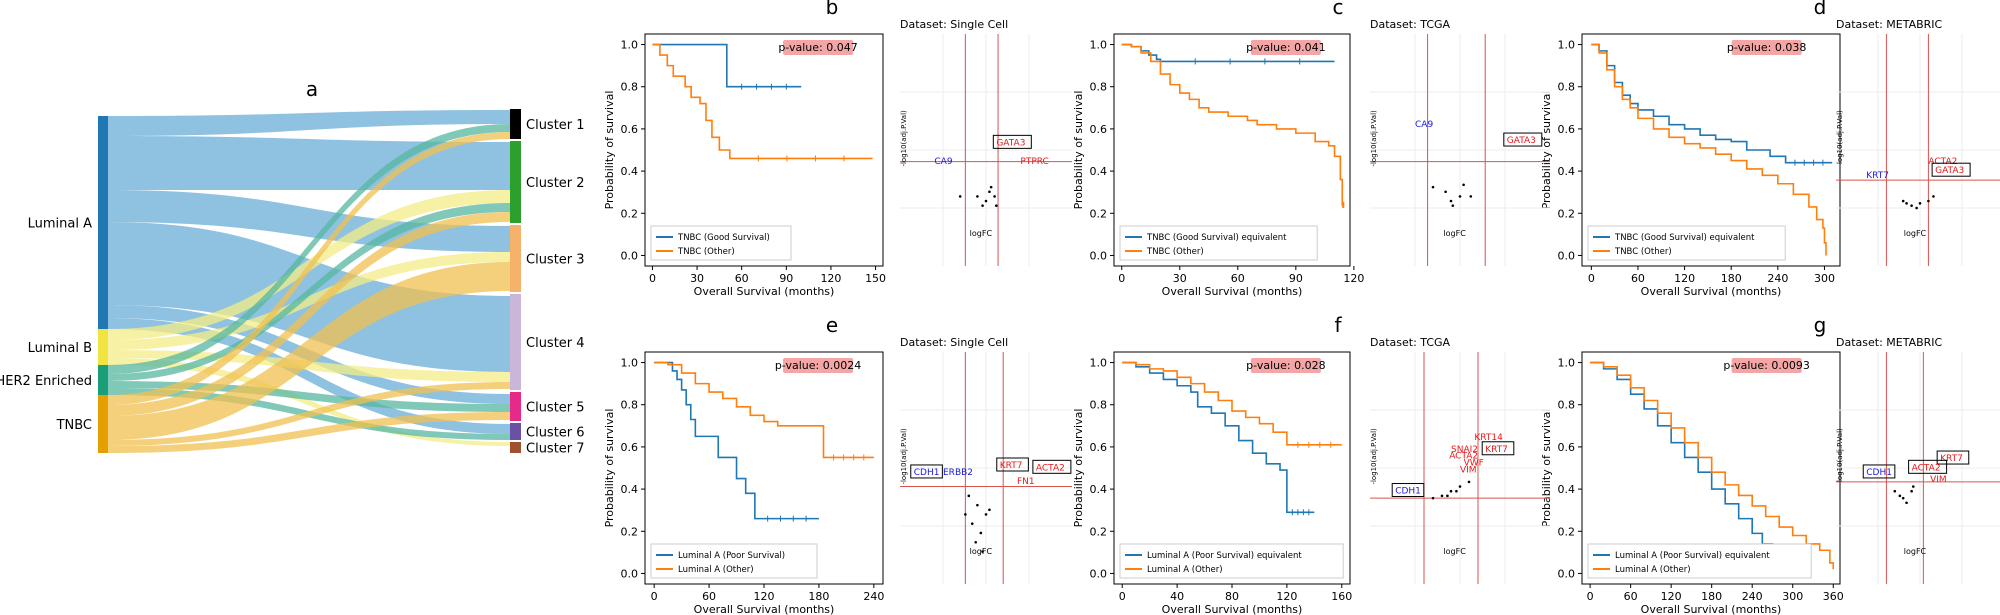 The image size is (2000, 615). Describe the element at coordinates (1180, 278) in the screenshot. I see `x-tick-label: 30` at that location.